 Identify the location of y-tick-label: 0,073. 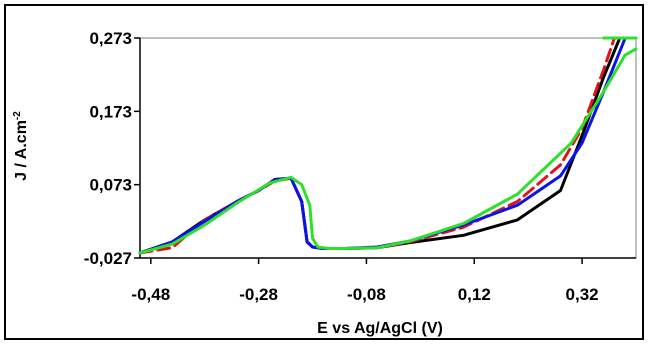
(110, 185).